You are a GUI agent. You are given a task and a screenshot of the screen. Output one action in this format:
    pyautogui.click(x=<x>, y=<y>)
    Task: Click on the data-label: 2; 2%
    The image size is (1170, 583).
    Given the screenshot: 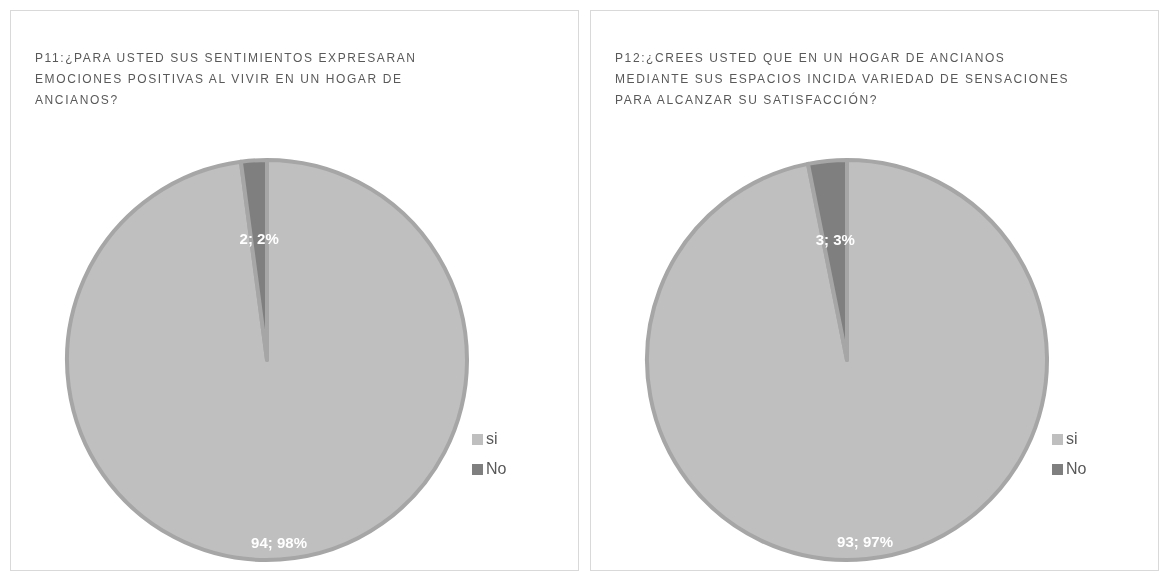 What is the action you would take?
    pyautogui.click(x=259, y=239)
    